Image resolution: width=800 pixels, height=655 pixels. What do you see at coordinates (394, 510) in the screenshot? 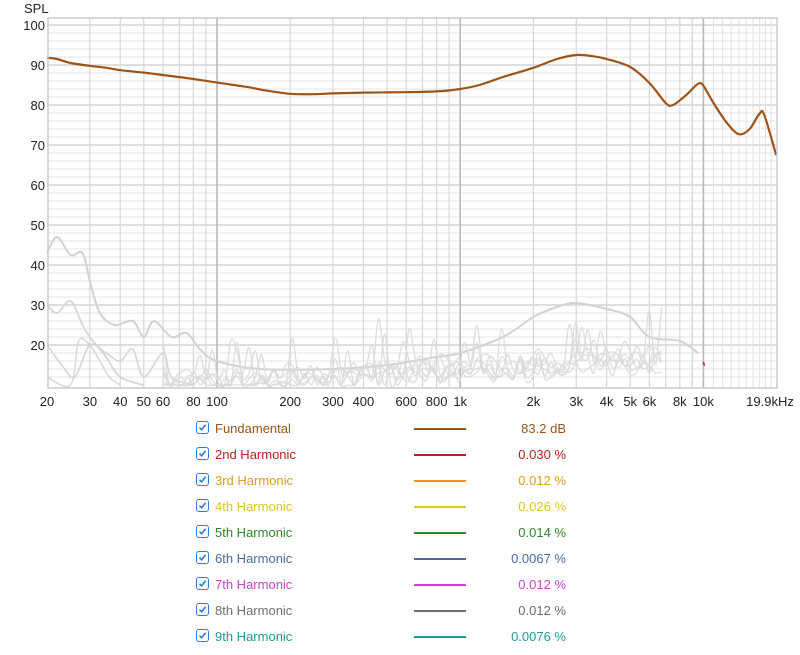
I see `legend-row-4th-harmonic: 4th Harmonic 0.026 %` at bounding box center [394, 510].